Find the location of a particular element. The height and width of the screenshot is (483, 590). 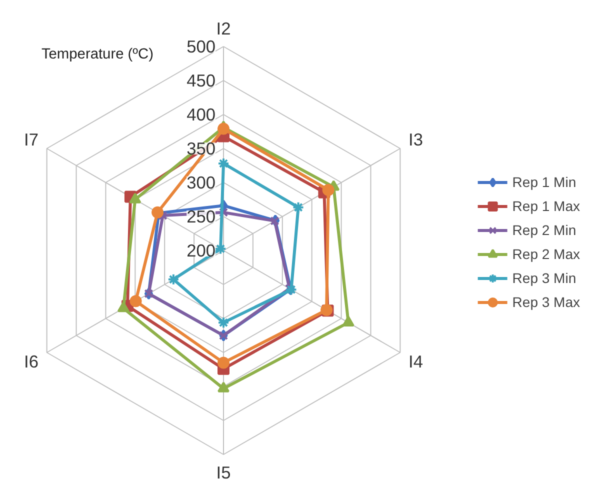

spoke-label: I3 is located at coordinates (415, 140).